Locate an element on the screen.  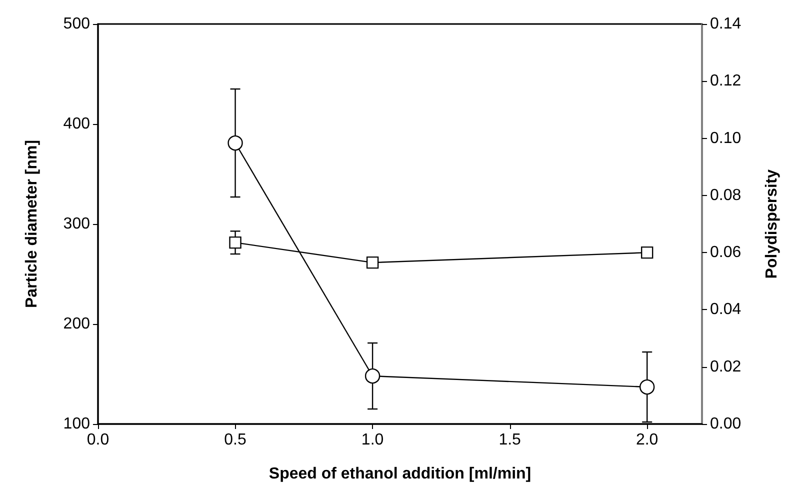
y-tick-label: 500 is located at coordinates (76, 24).